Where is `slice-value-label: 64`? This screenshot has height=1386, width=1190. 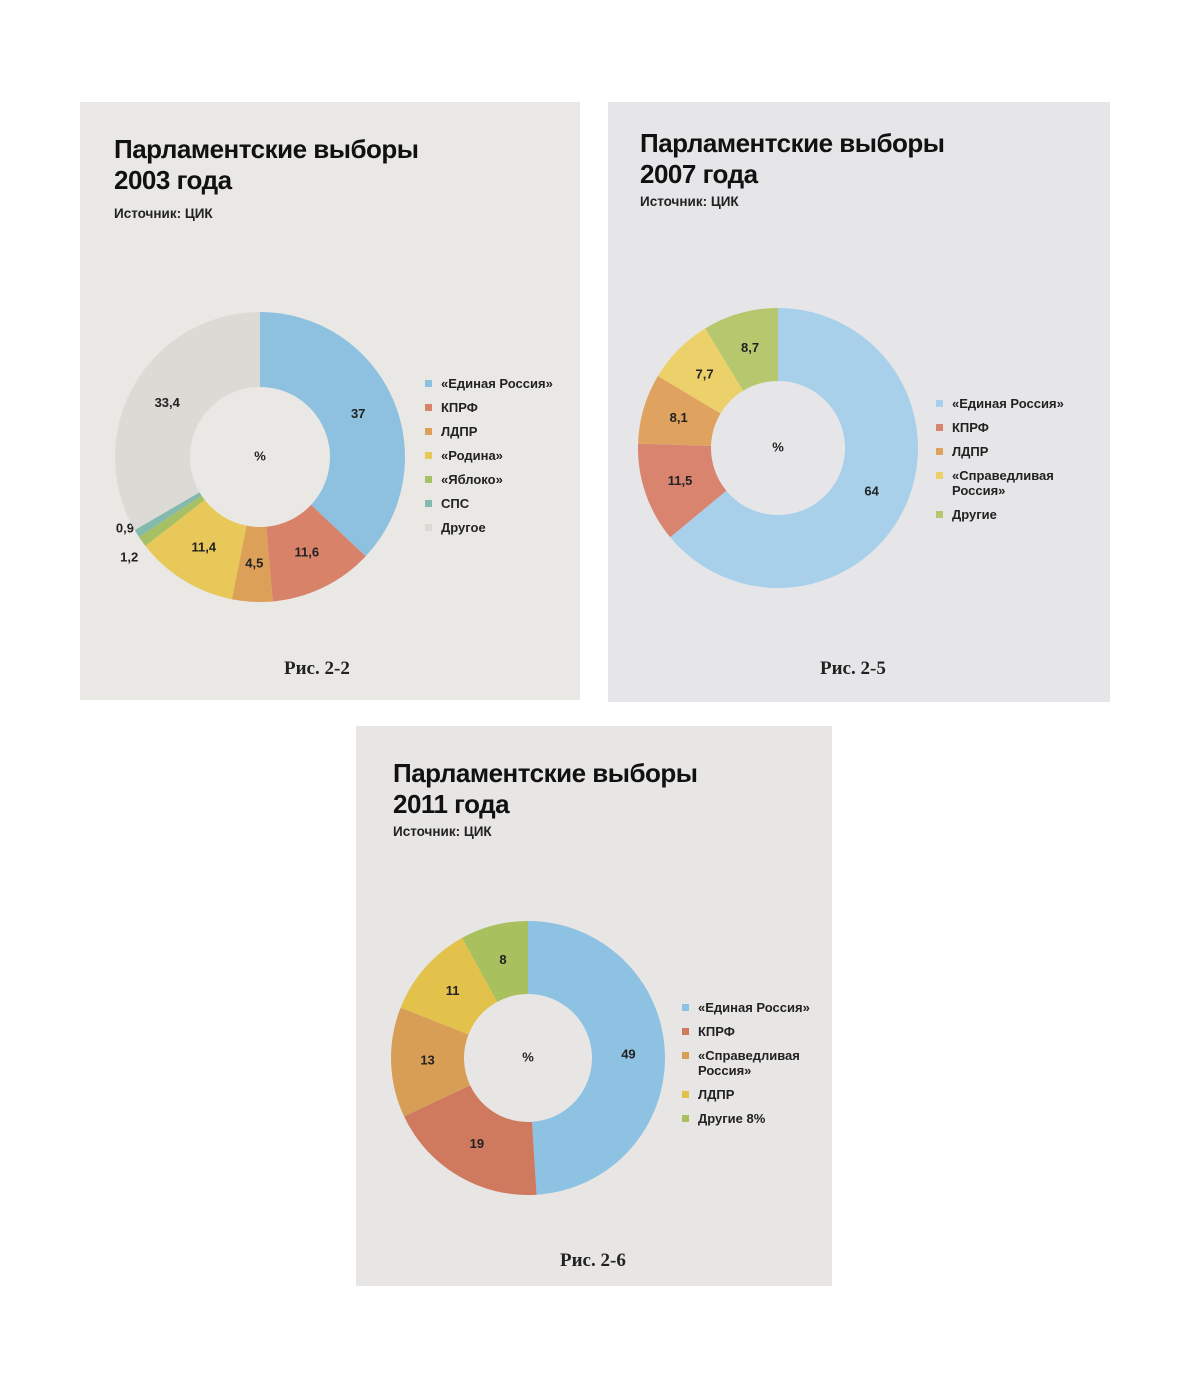
slice-value-label: 64 is located at coordinates (871, 491).